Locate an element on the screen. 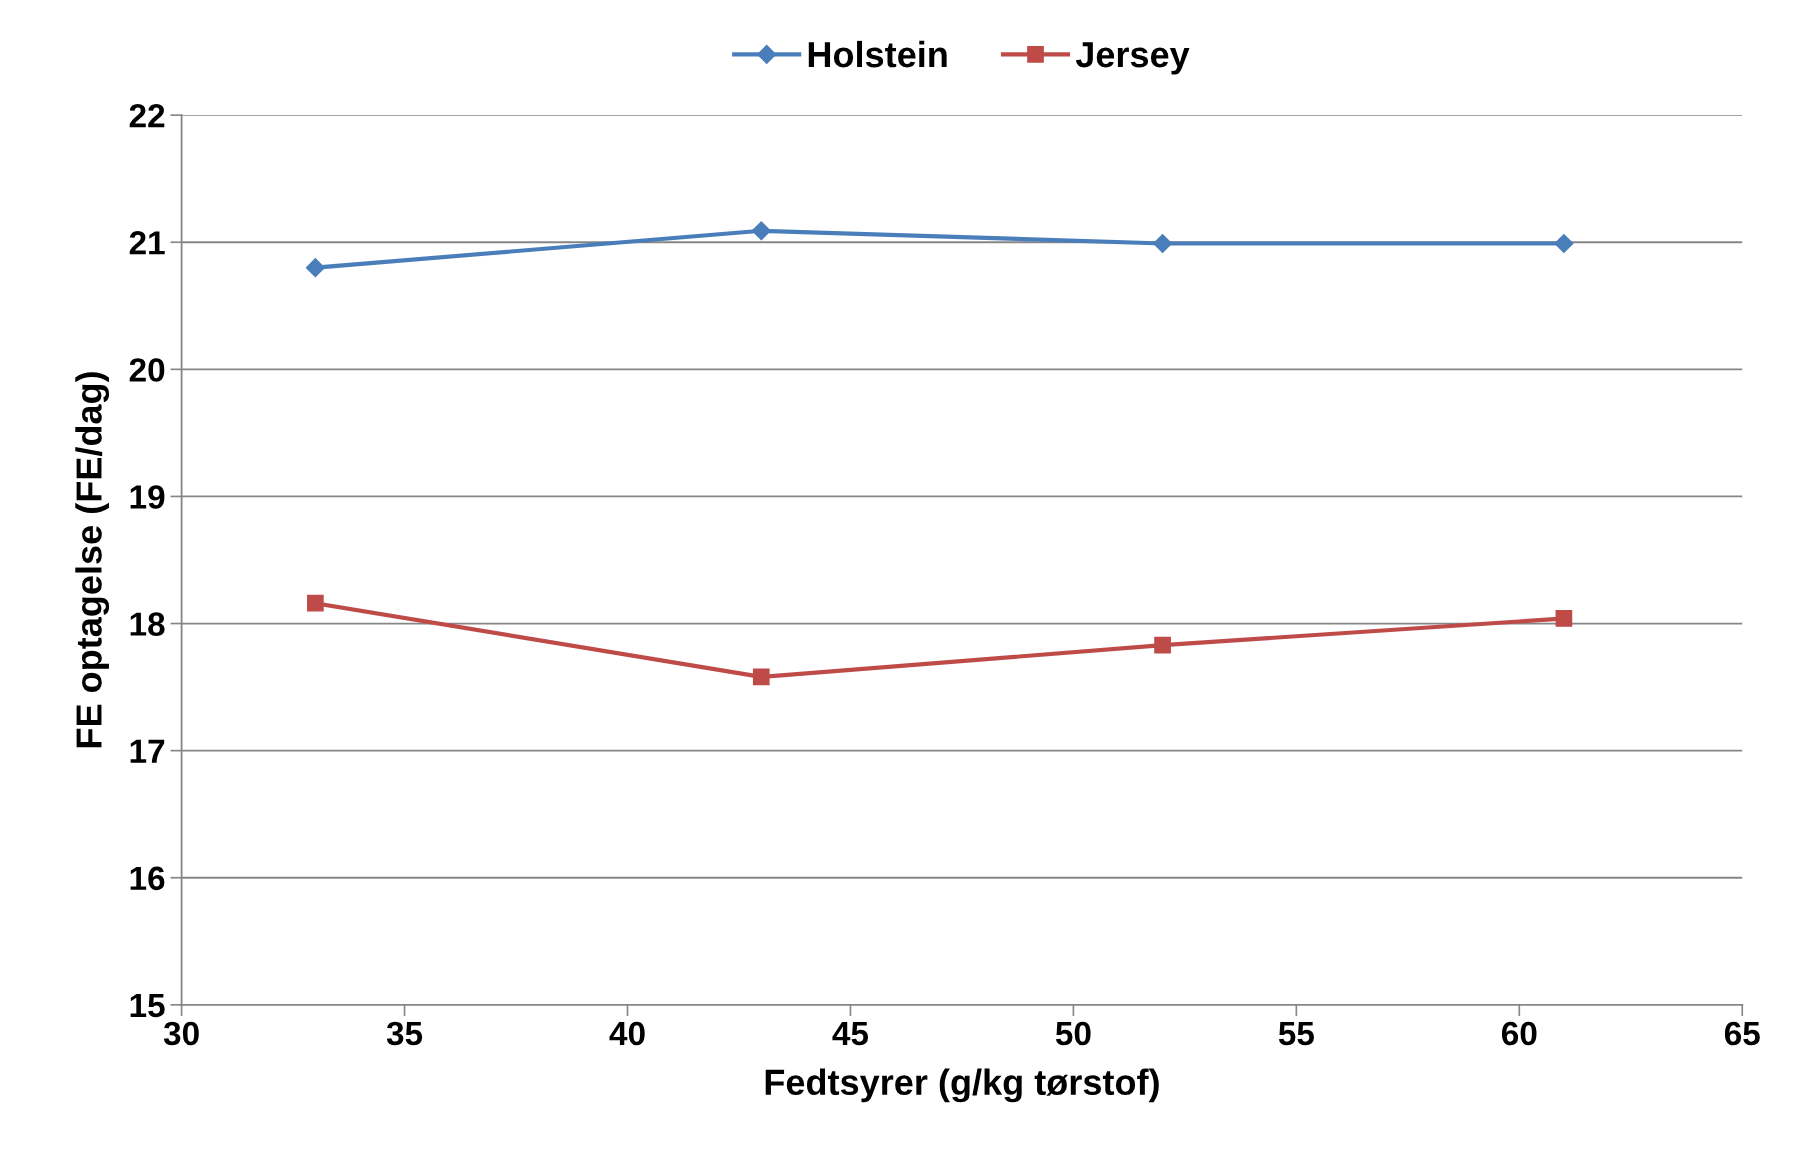  x-tick-label: 35 is located at coordinates (404, 1033).